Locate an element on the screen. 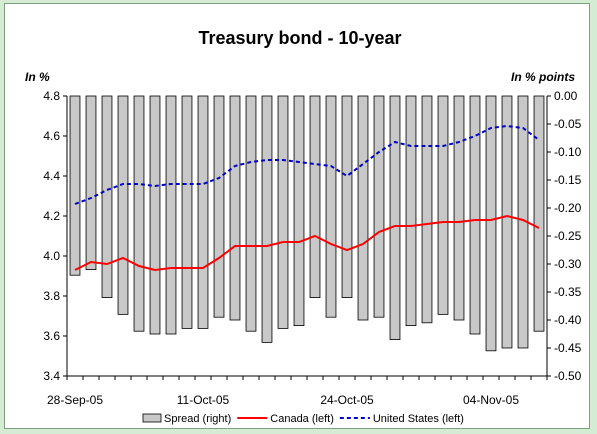  canada-line is located at coordinates (307, 243).